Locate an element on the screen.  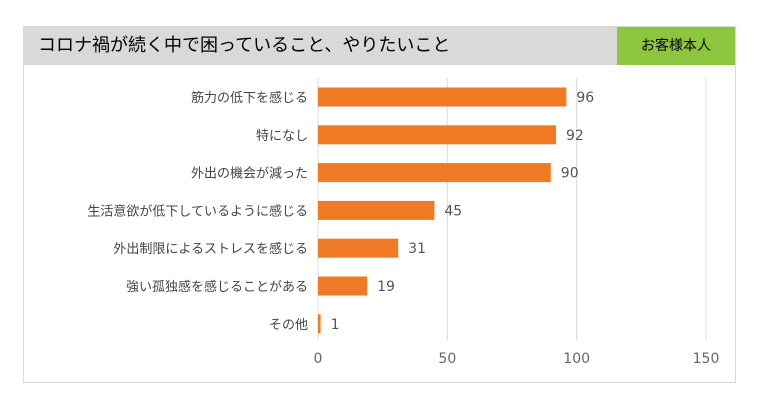
category-label: 外出の機会が減った is located at coordinates (249, 174).